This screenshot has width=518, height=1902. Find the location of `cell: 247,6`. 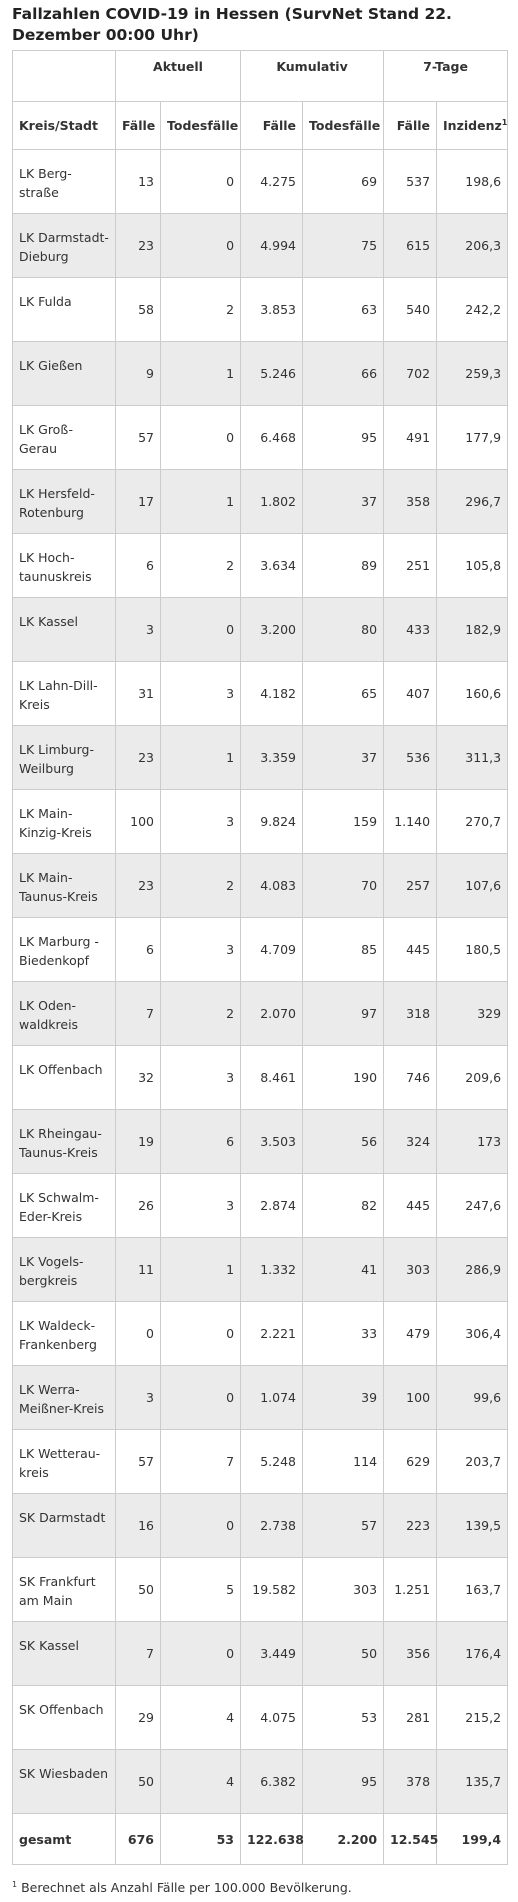

cell: 247,6 is located at coordinates (472, 1205).